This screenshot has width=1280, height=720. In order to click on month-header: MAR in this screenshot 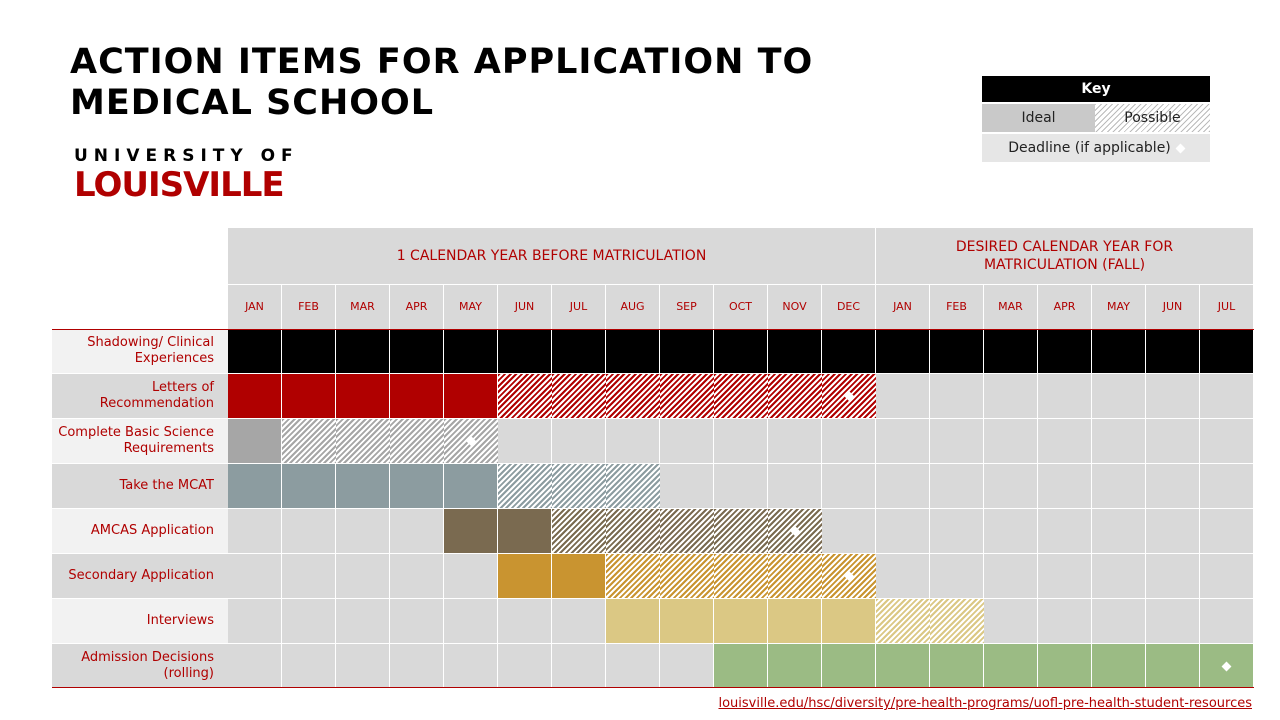, I will do `click(362, 307)`.